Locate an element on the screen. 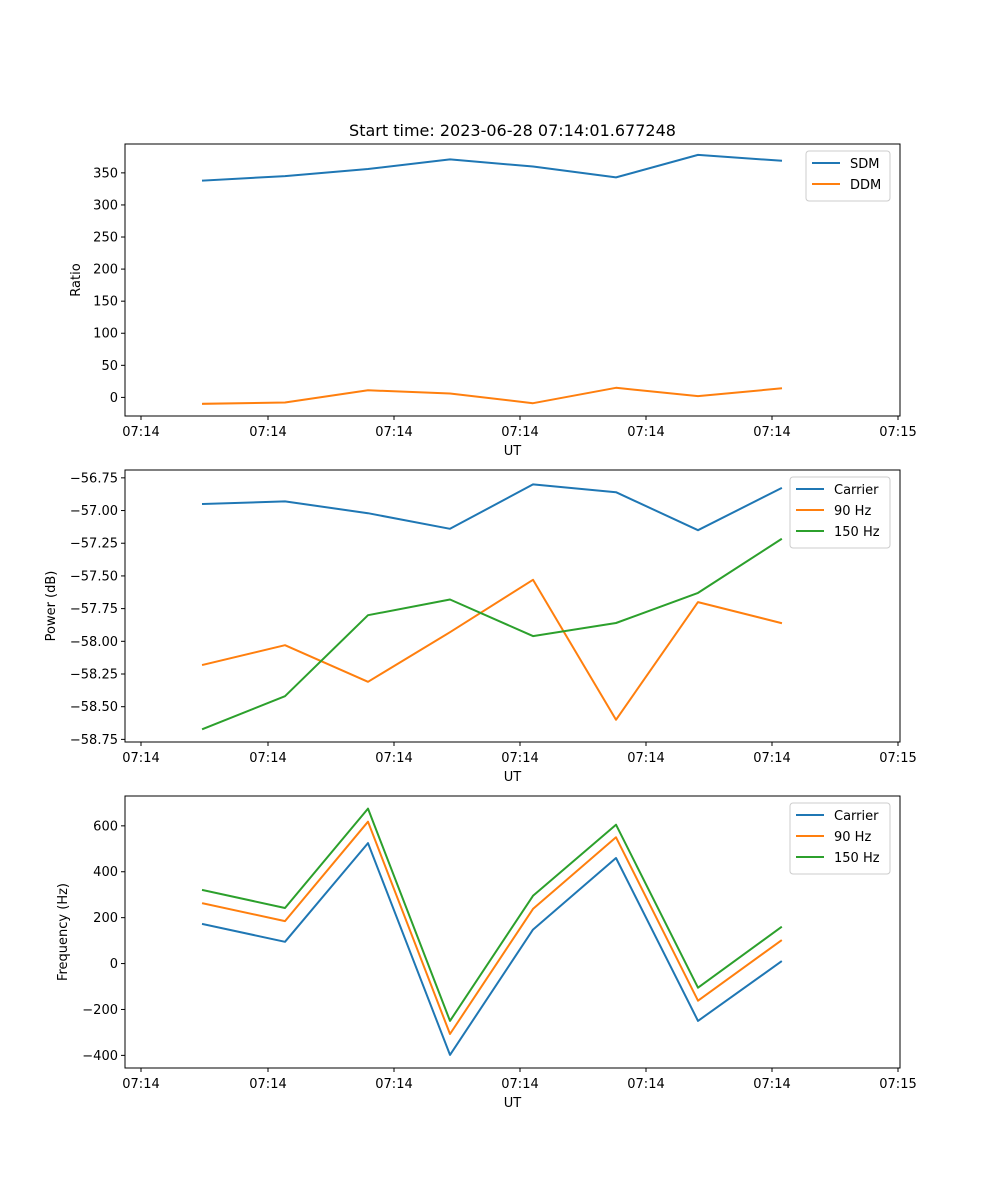 The image size is (1000, 1200). y-tick-label: −58.50 is located at coordinates (94, 707).